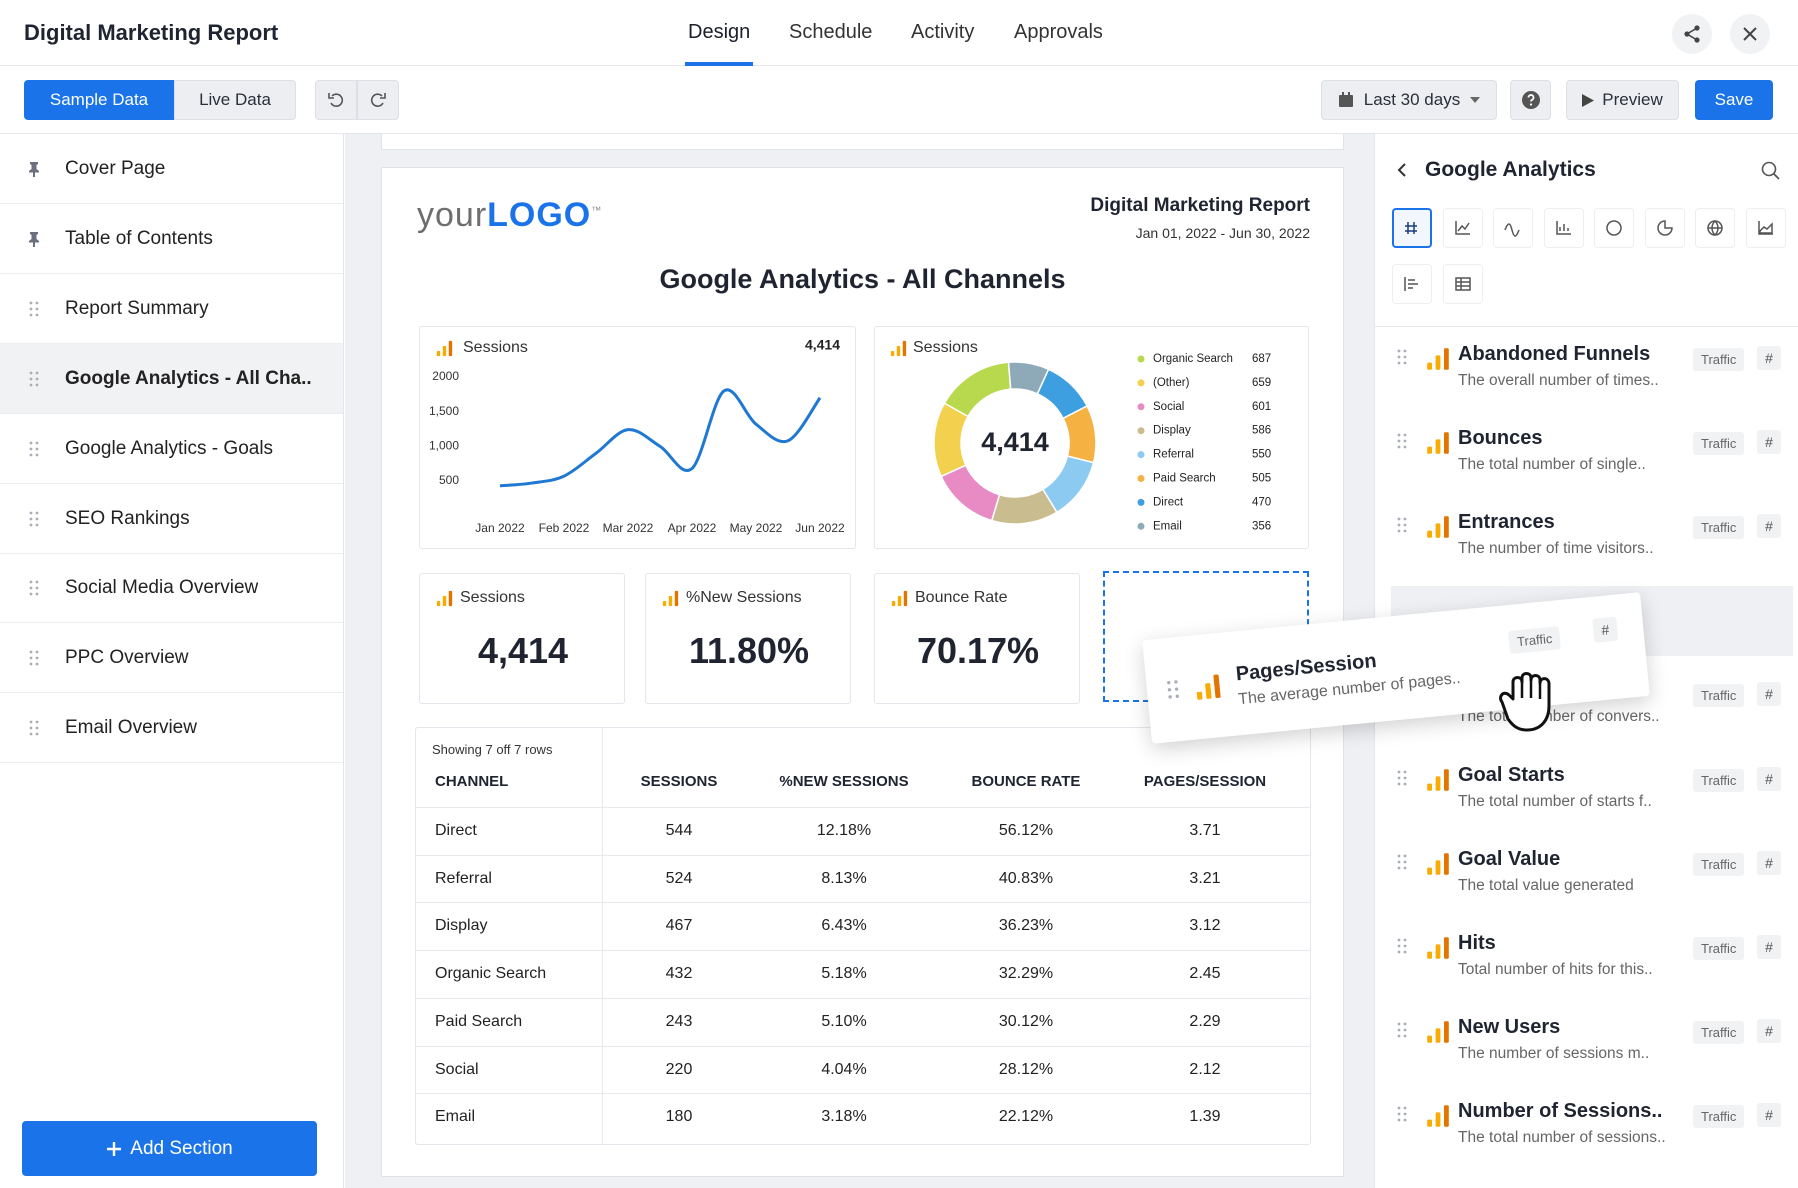 This screenshot has height=1188, width=1798. Describe the element at coordinates (1205, 830) in the screenshot. I see `table-cell: 3.71` at that location.